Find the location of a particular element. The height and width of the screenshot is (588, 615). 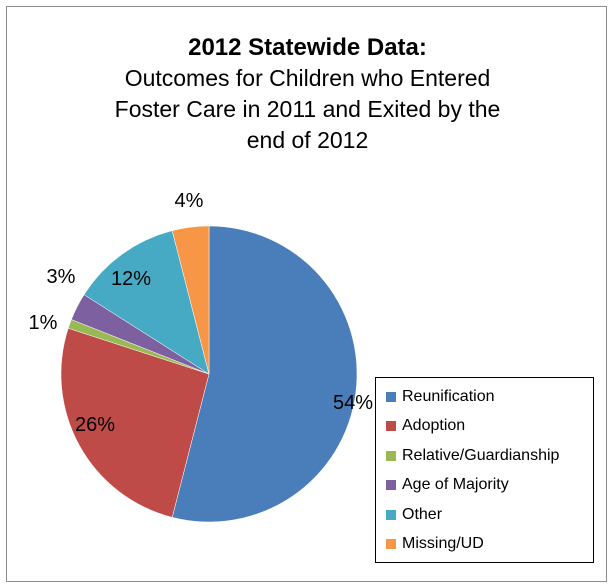

data-label: 4% is located at coordinates (189, 201).